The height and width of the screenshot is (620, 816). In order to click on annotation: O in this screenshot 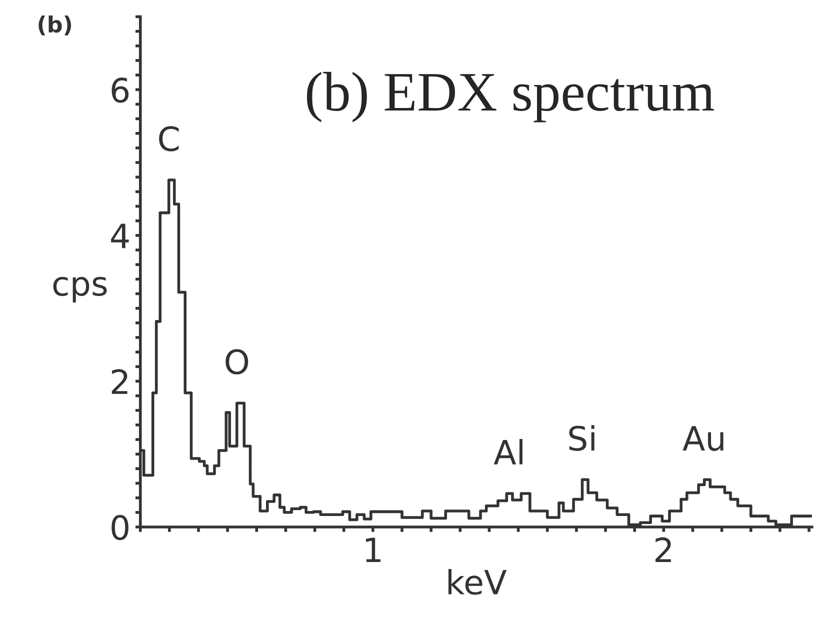, I will do `click(237, 361)`.